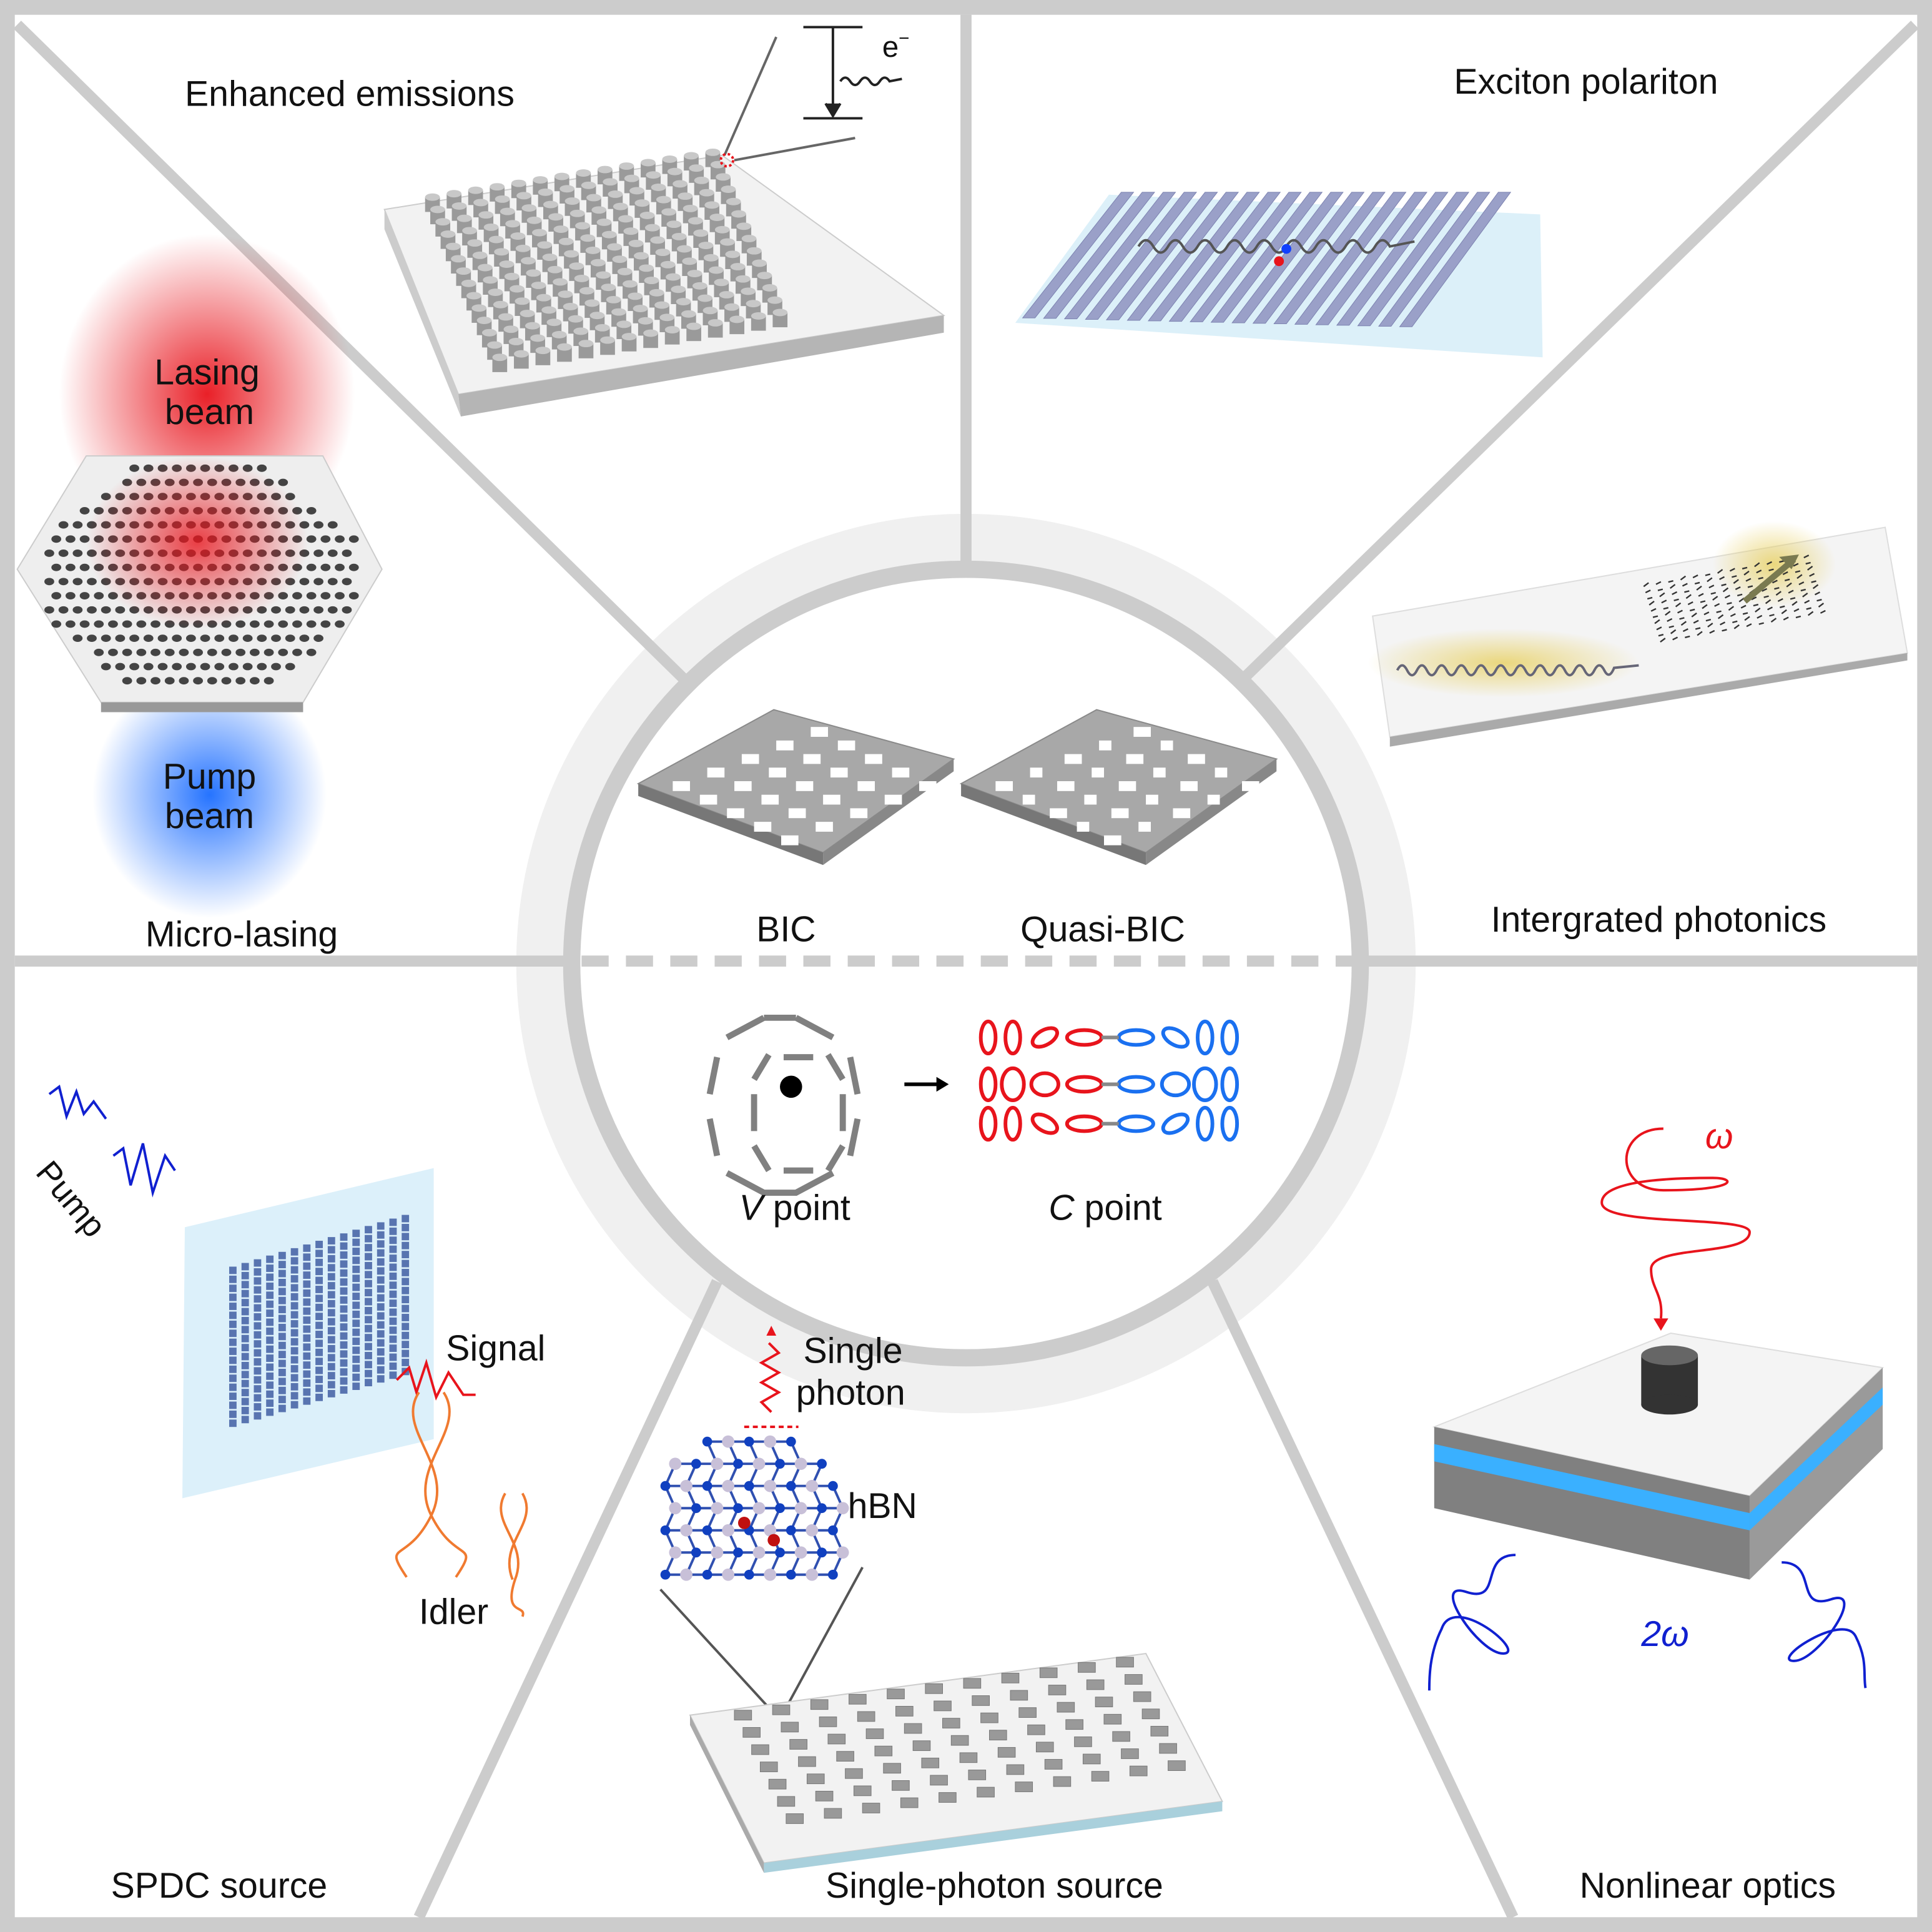 The height and width of the screenshot is (1932, 1932). Describe the element at coordinates (219, 1886) in the screenshot. I see `spdc-source-label: SPDC source` at that location.